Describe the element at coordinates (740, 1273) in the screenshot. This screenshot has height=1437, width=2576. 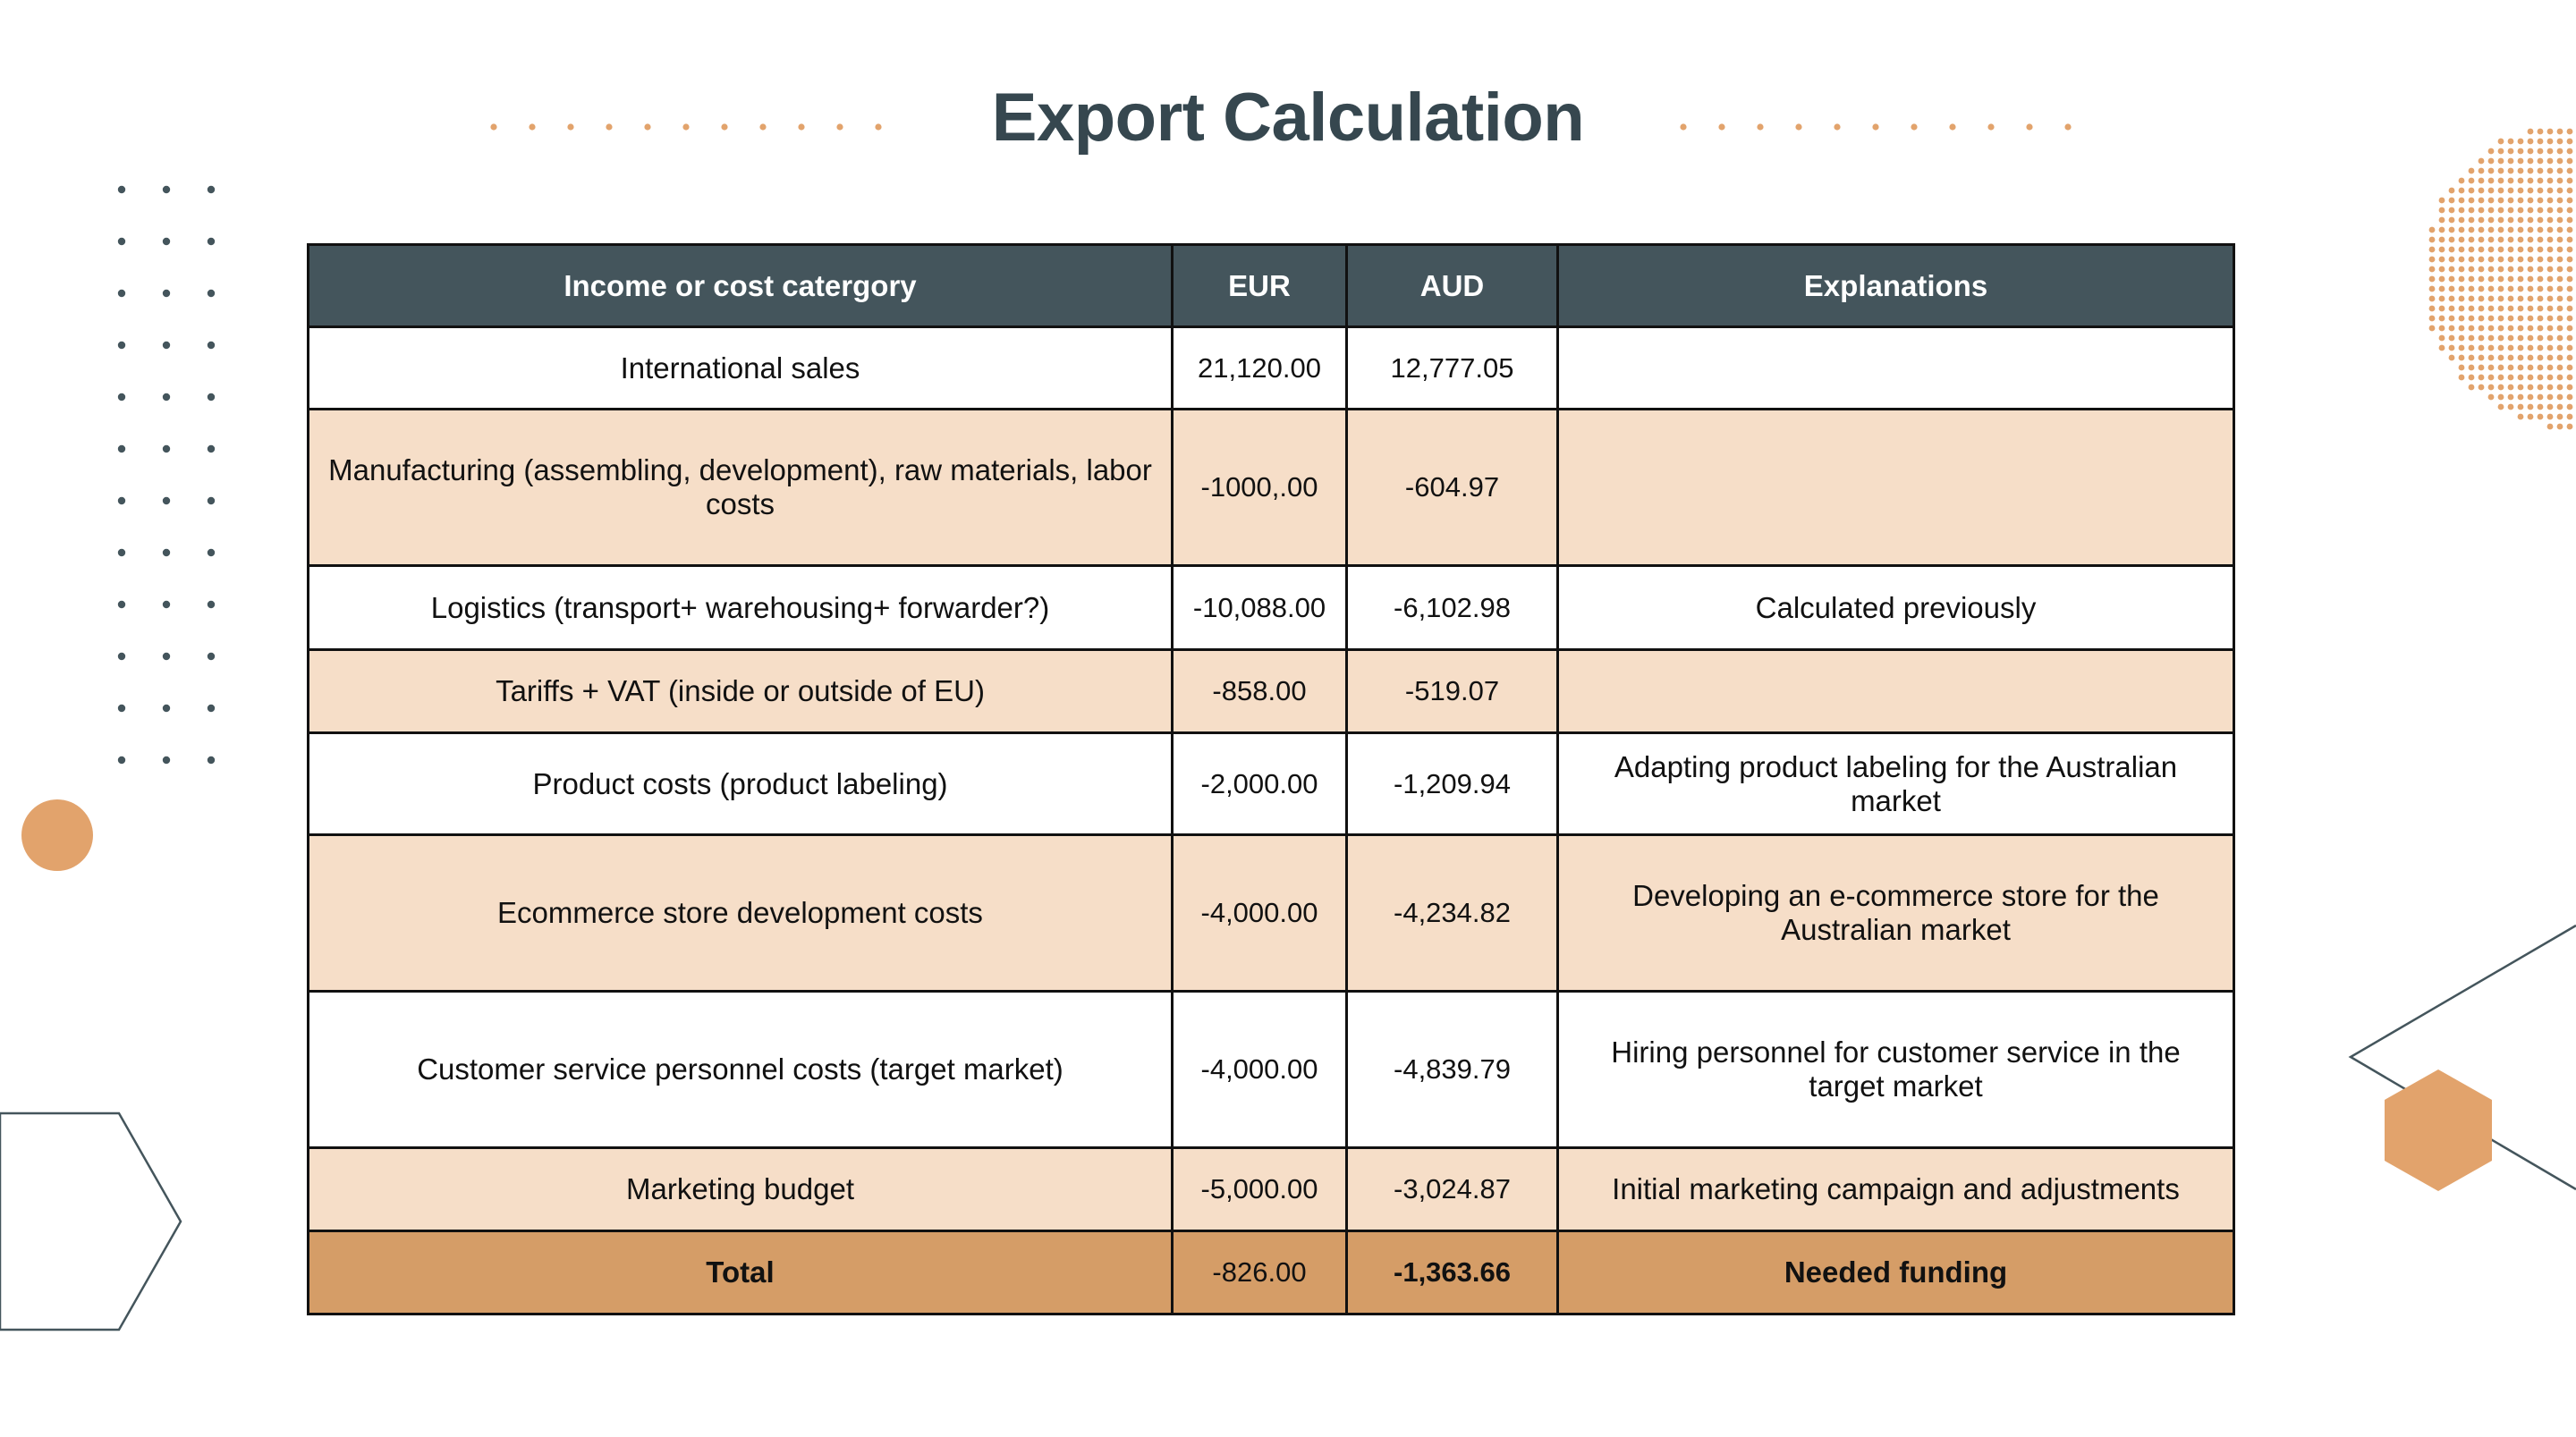
I see `total-label-cell: Total` at that location.